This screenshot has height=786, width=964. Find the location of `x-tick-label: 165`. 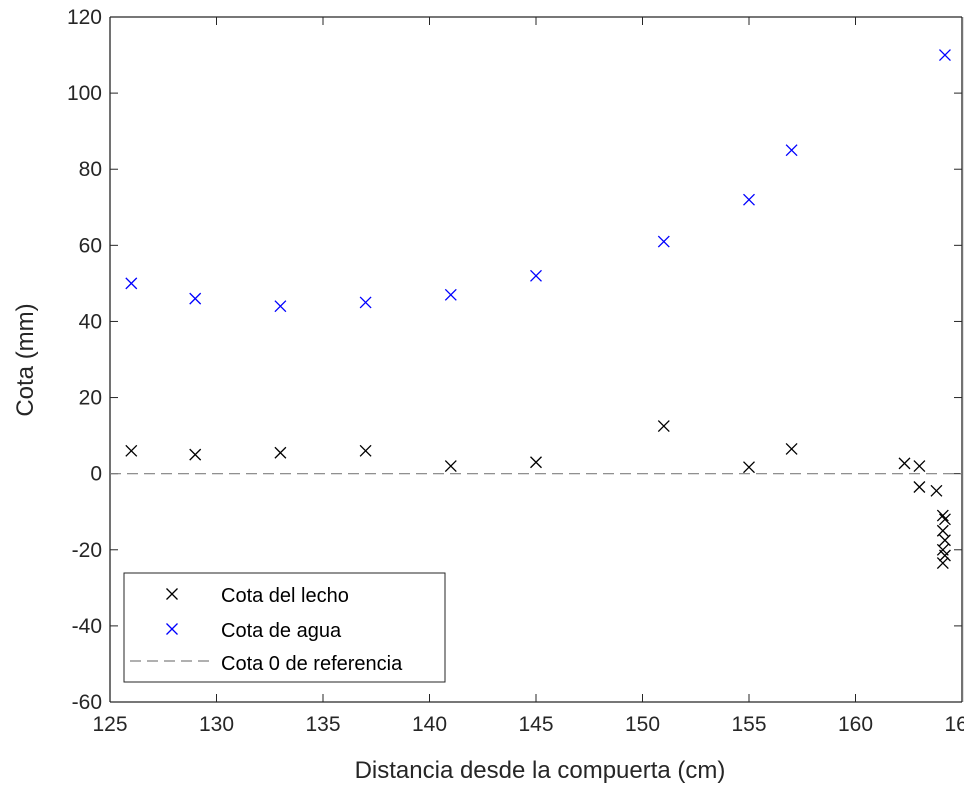

x-tick-label: 165 is located at coordinates (954, 724).